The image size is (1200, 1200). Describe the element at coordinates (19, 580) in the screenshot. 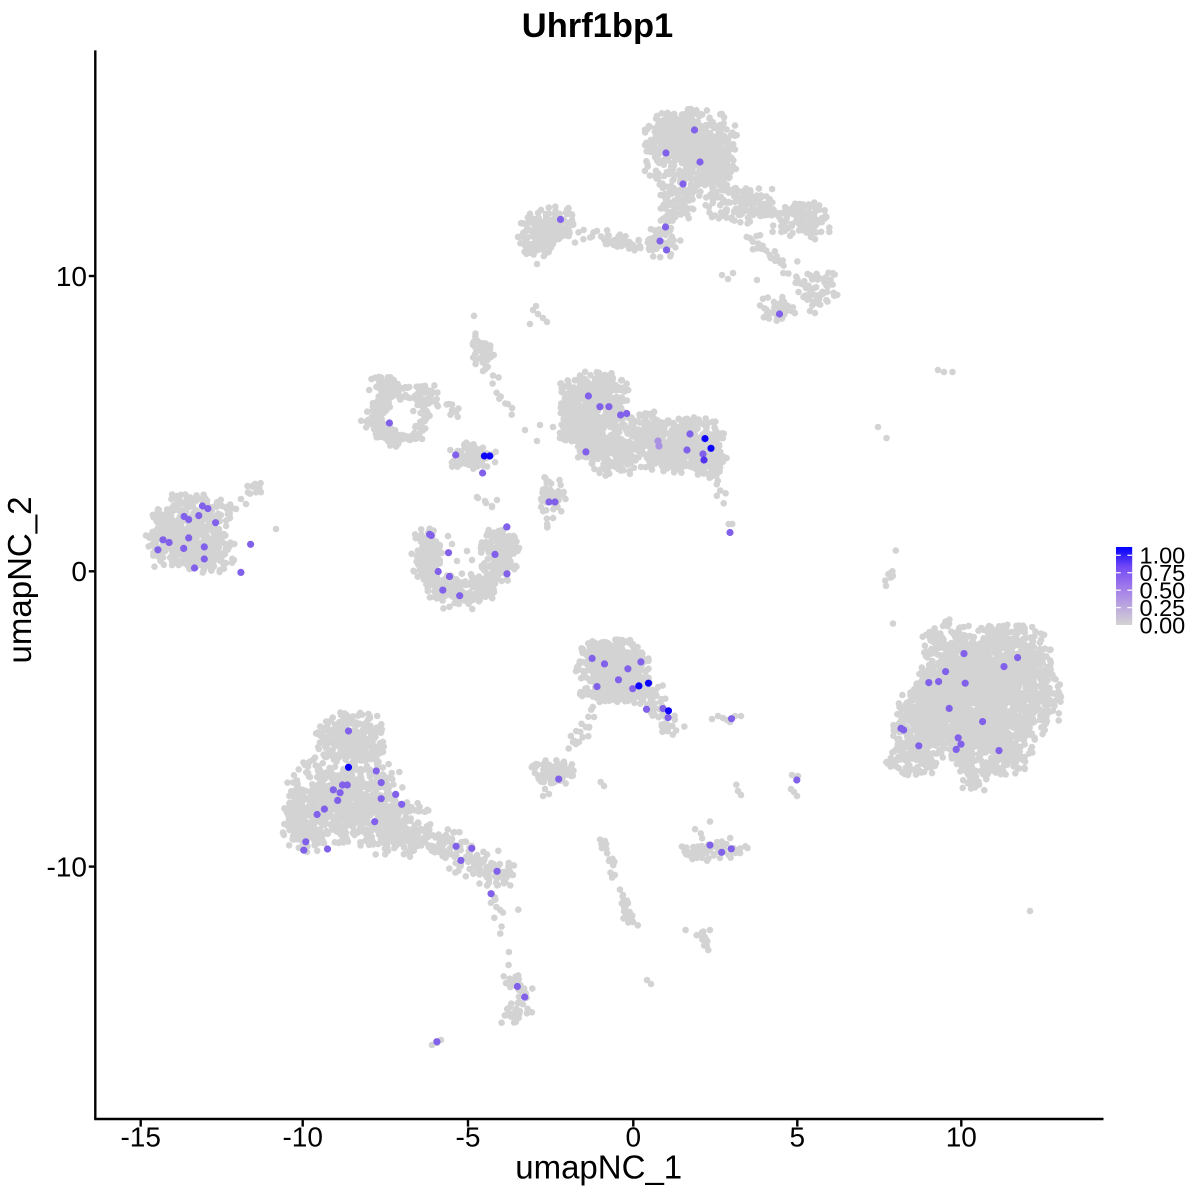

I see `svg-text: umapNC_2` at that location.